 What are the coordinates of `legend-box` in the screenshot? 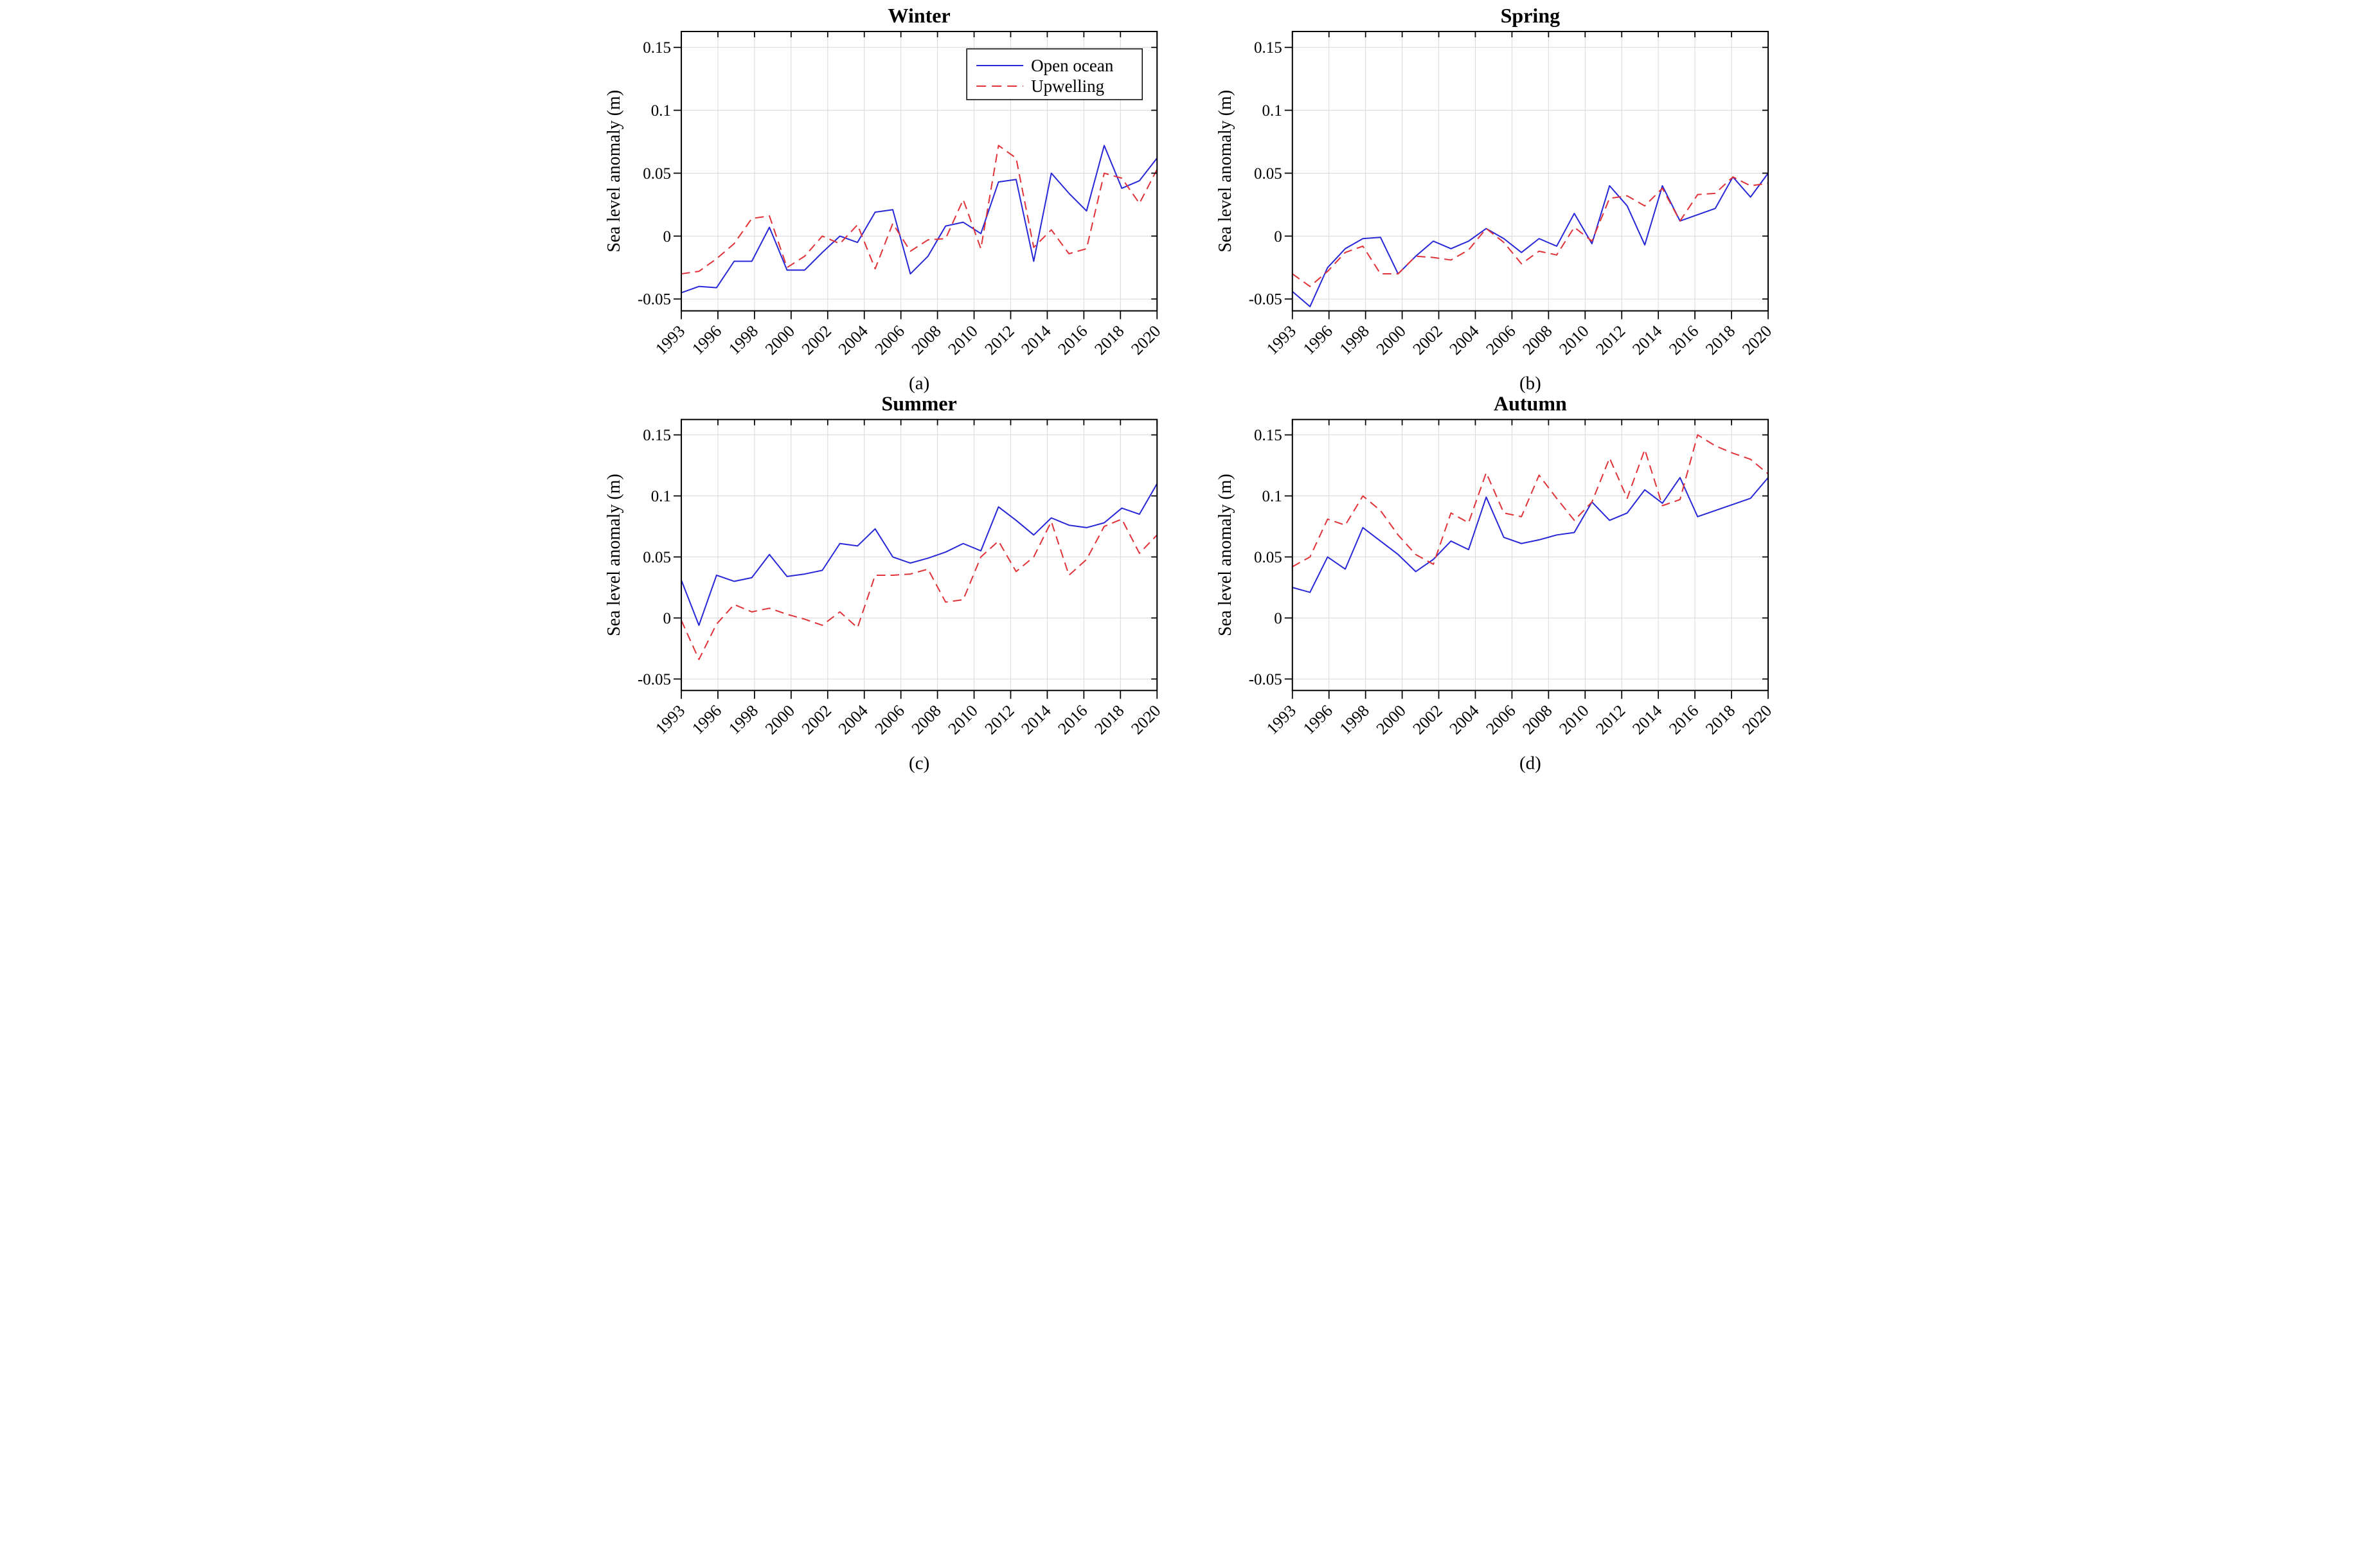 It's located at (1054, 74).